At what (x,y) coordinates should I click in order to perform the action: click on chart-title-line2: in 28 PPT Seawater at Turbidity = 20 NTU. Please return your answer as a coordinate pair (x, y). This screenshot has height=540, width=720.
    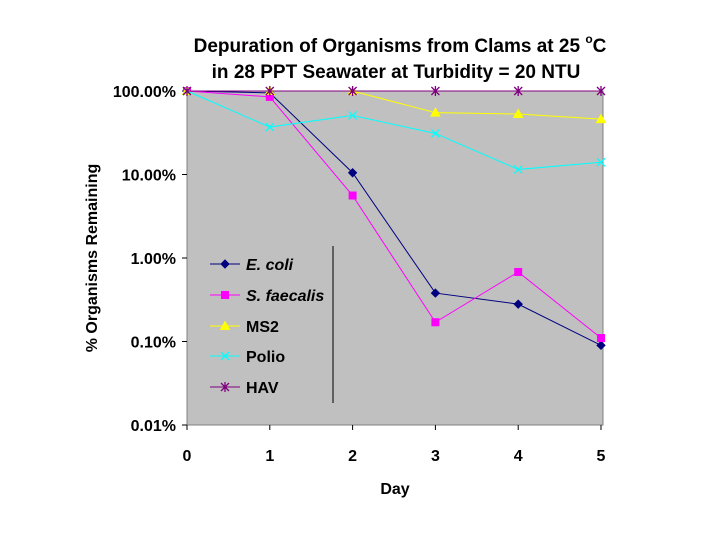
    Looking at the image, I should click on (396, 72).